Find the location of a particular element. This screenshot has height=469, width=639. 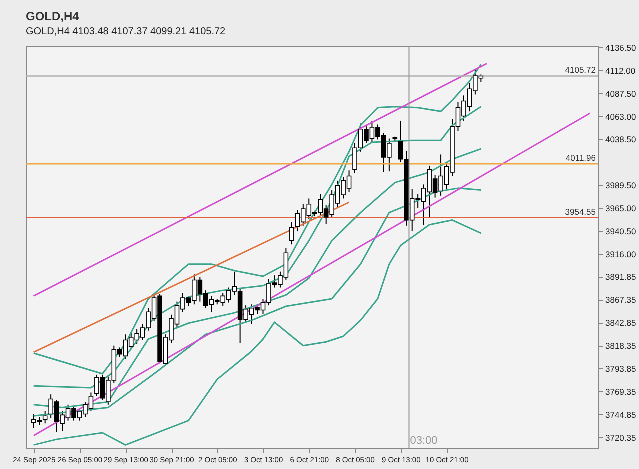

annotation: 03:00 is located at coordinates (424, 441).